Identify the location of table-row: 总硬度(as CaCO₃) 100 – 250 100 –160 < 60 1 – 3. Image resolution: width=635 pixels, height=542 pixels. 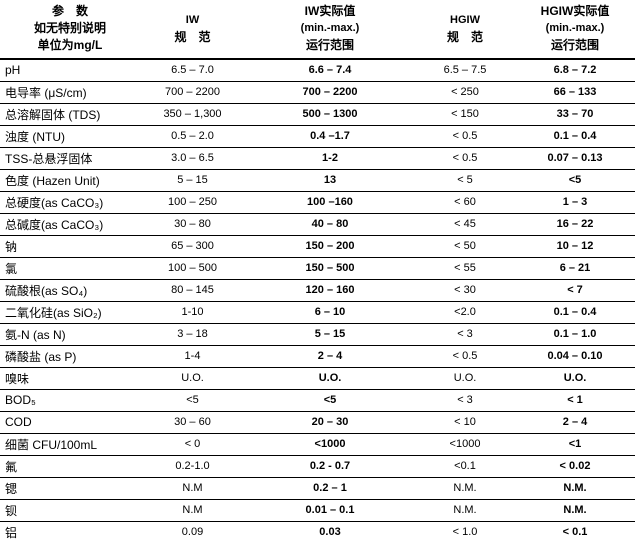
(317, 201).